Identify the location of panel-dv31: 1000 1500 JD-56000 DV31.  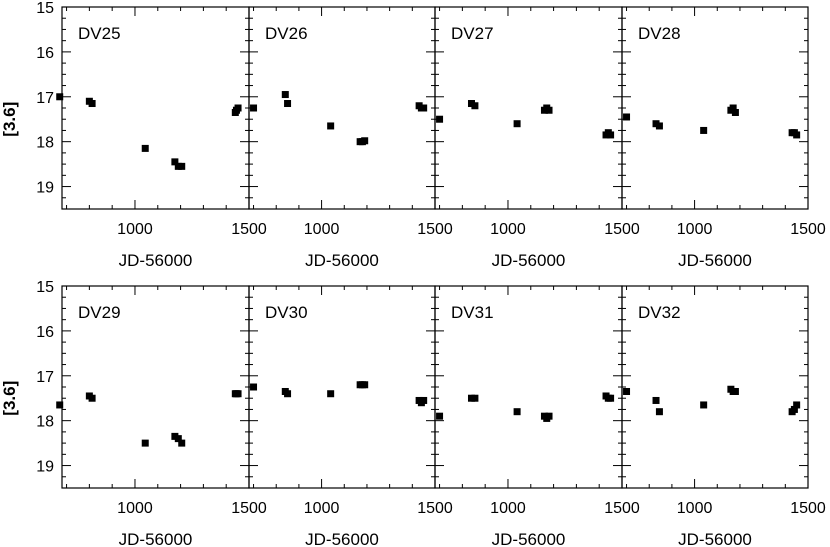
(537, 416).